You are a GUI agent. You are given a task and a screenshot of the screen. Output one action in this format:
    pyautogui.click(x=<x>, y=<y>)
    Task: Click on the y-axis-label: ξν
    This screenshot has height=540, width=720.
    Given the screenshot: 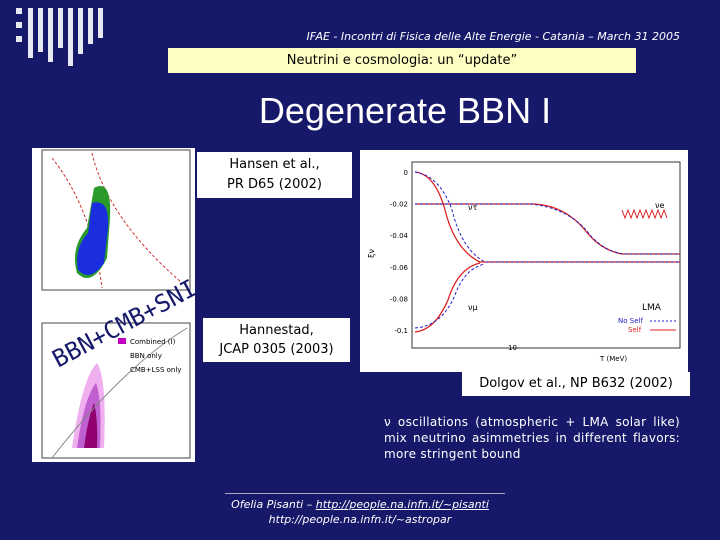 What is the action you would take?
    pyautogui.click(x=371, y=253)
    